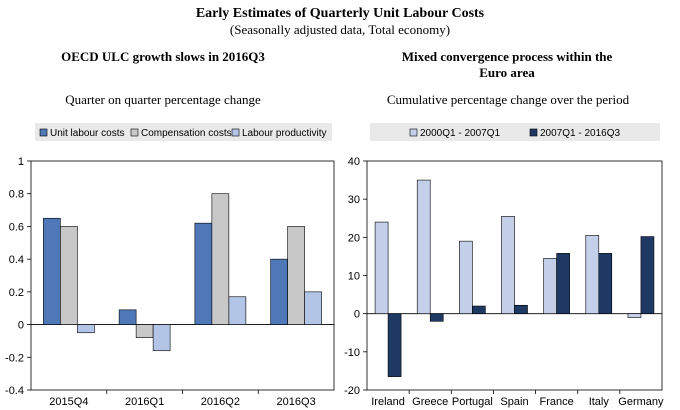  What do you see at coordinates (284, 133) in the screenshot?
I see `legend-label-2: Labour productivity` at bounding box center [284, 133].